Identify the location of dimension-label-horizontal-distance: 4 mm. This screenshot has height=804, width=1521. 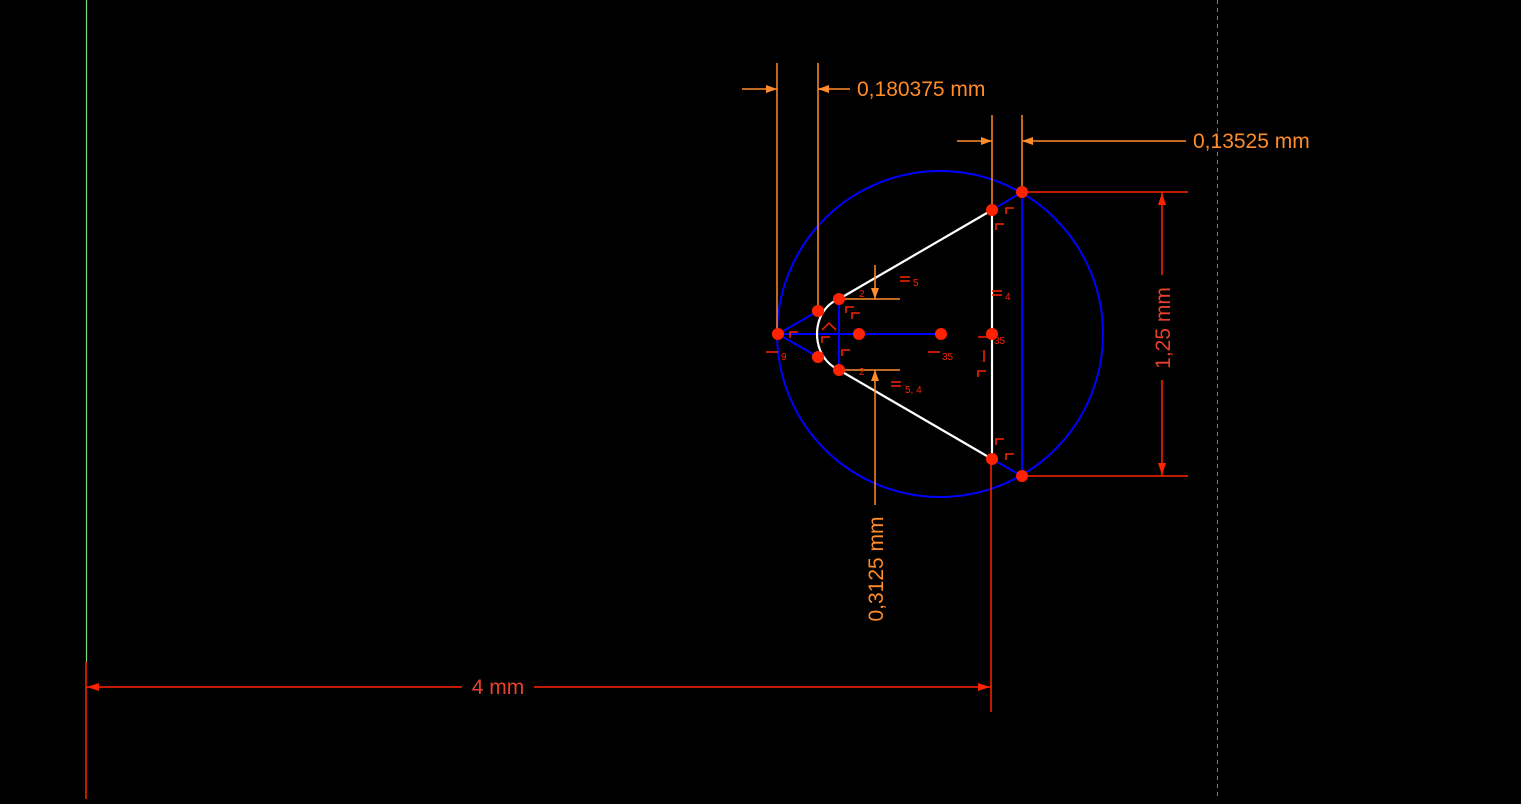
(498, 687).